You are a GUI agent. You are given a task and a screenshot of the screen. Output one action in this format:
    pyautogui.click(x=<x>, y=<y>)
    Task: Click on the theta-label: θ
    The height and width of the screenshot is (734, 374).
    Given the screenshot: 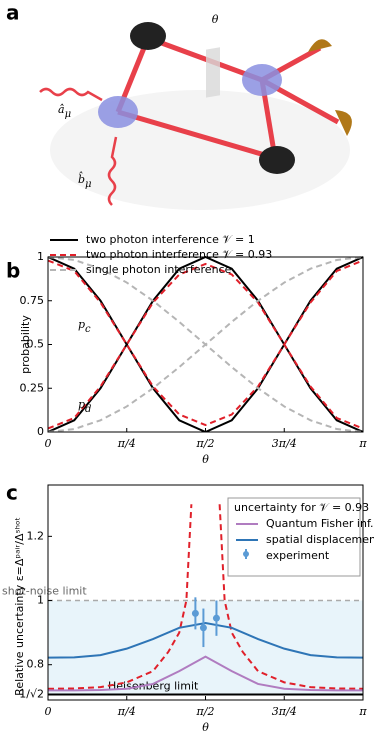 What is the action you would take?
    pyautogui.click(x=215, y=19)
    